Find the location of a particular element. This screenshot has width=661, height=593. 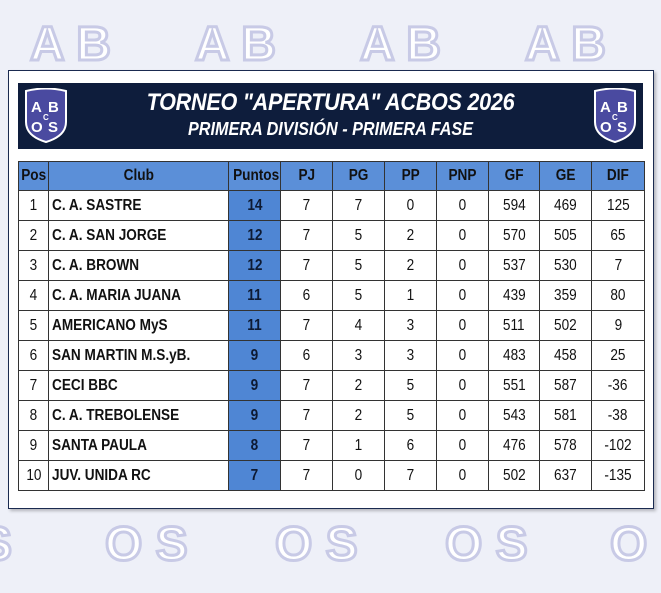

table-row: 8 C. A. TREBOLENSE 9 7 2 5 0 543 581 -38 is located at coordinates (331, 415).